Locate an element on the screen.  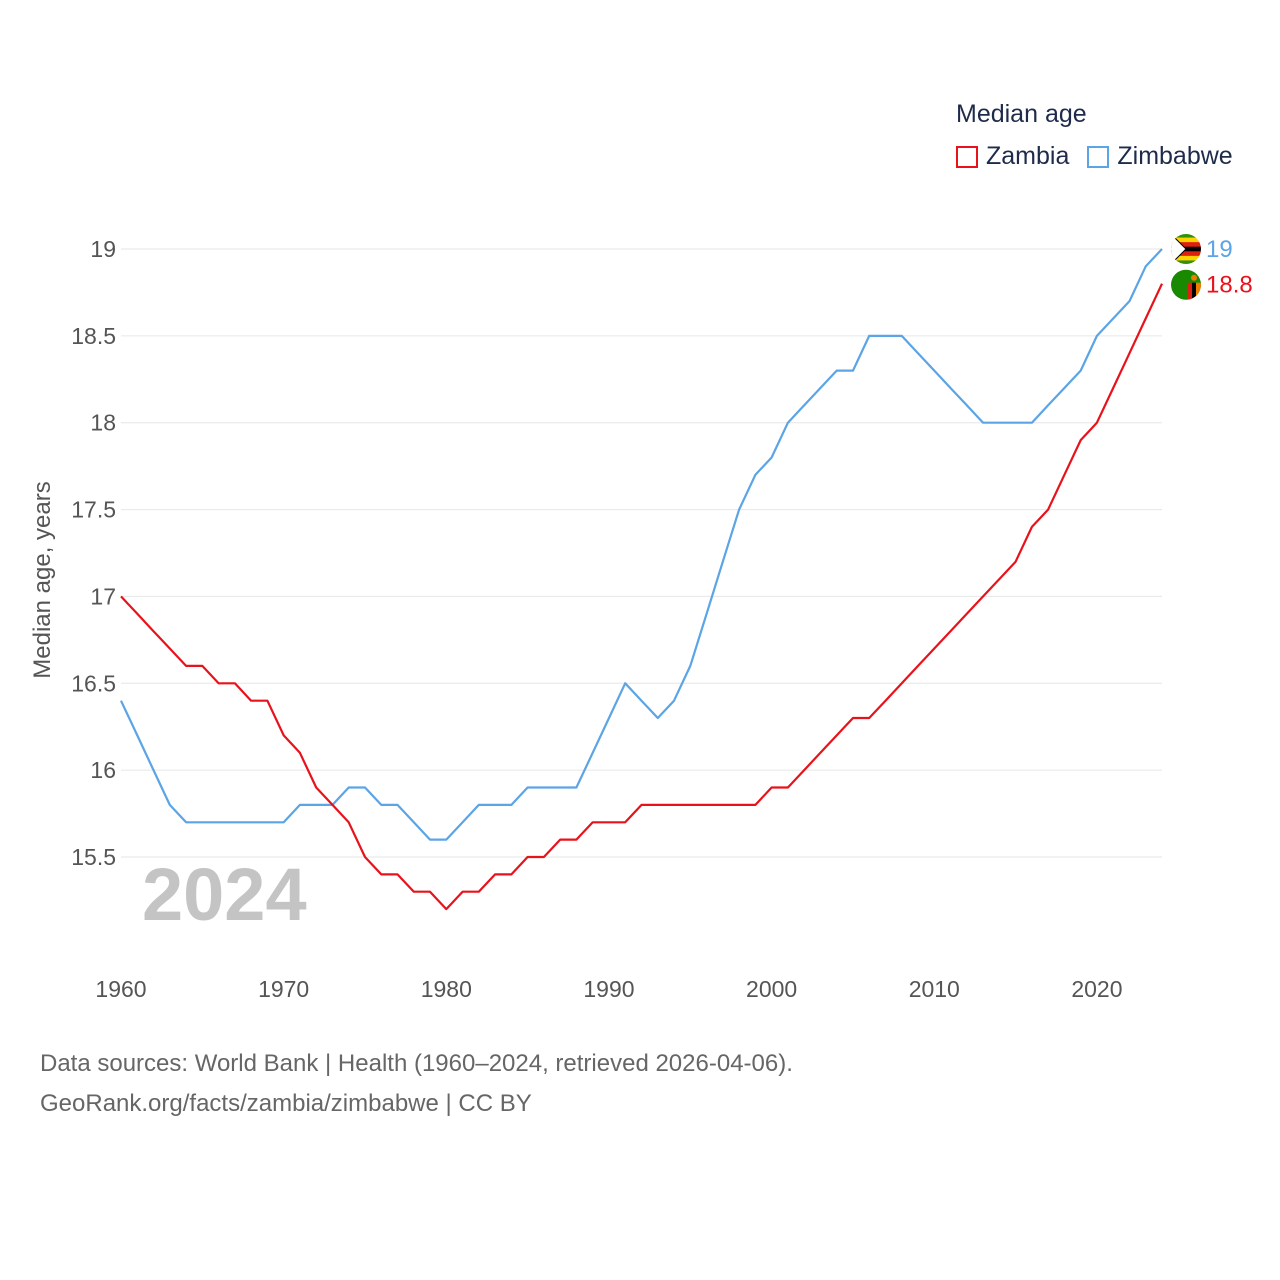
legend-label-zimbabwe: Zimbabwe is located at coordinates (1175, 156).